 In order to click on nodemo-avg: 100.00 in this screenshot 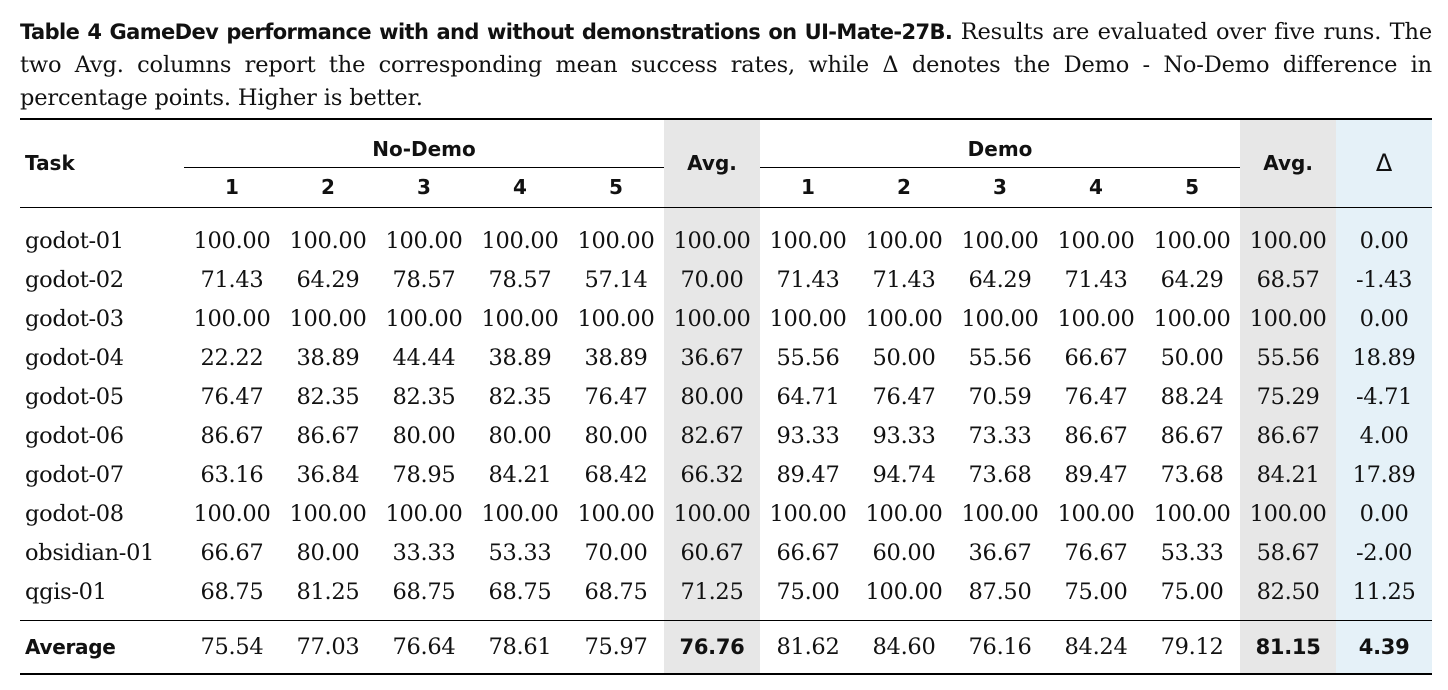, I will do `click(712, 319)`.